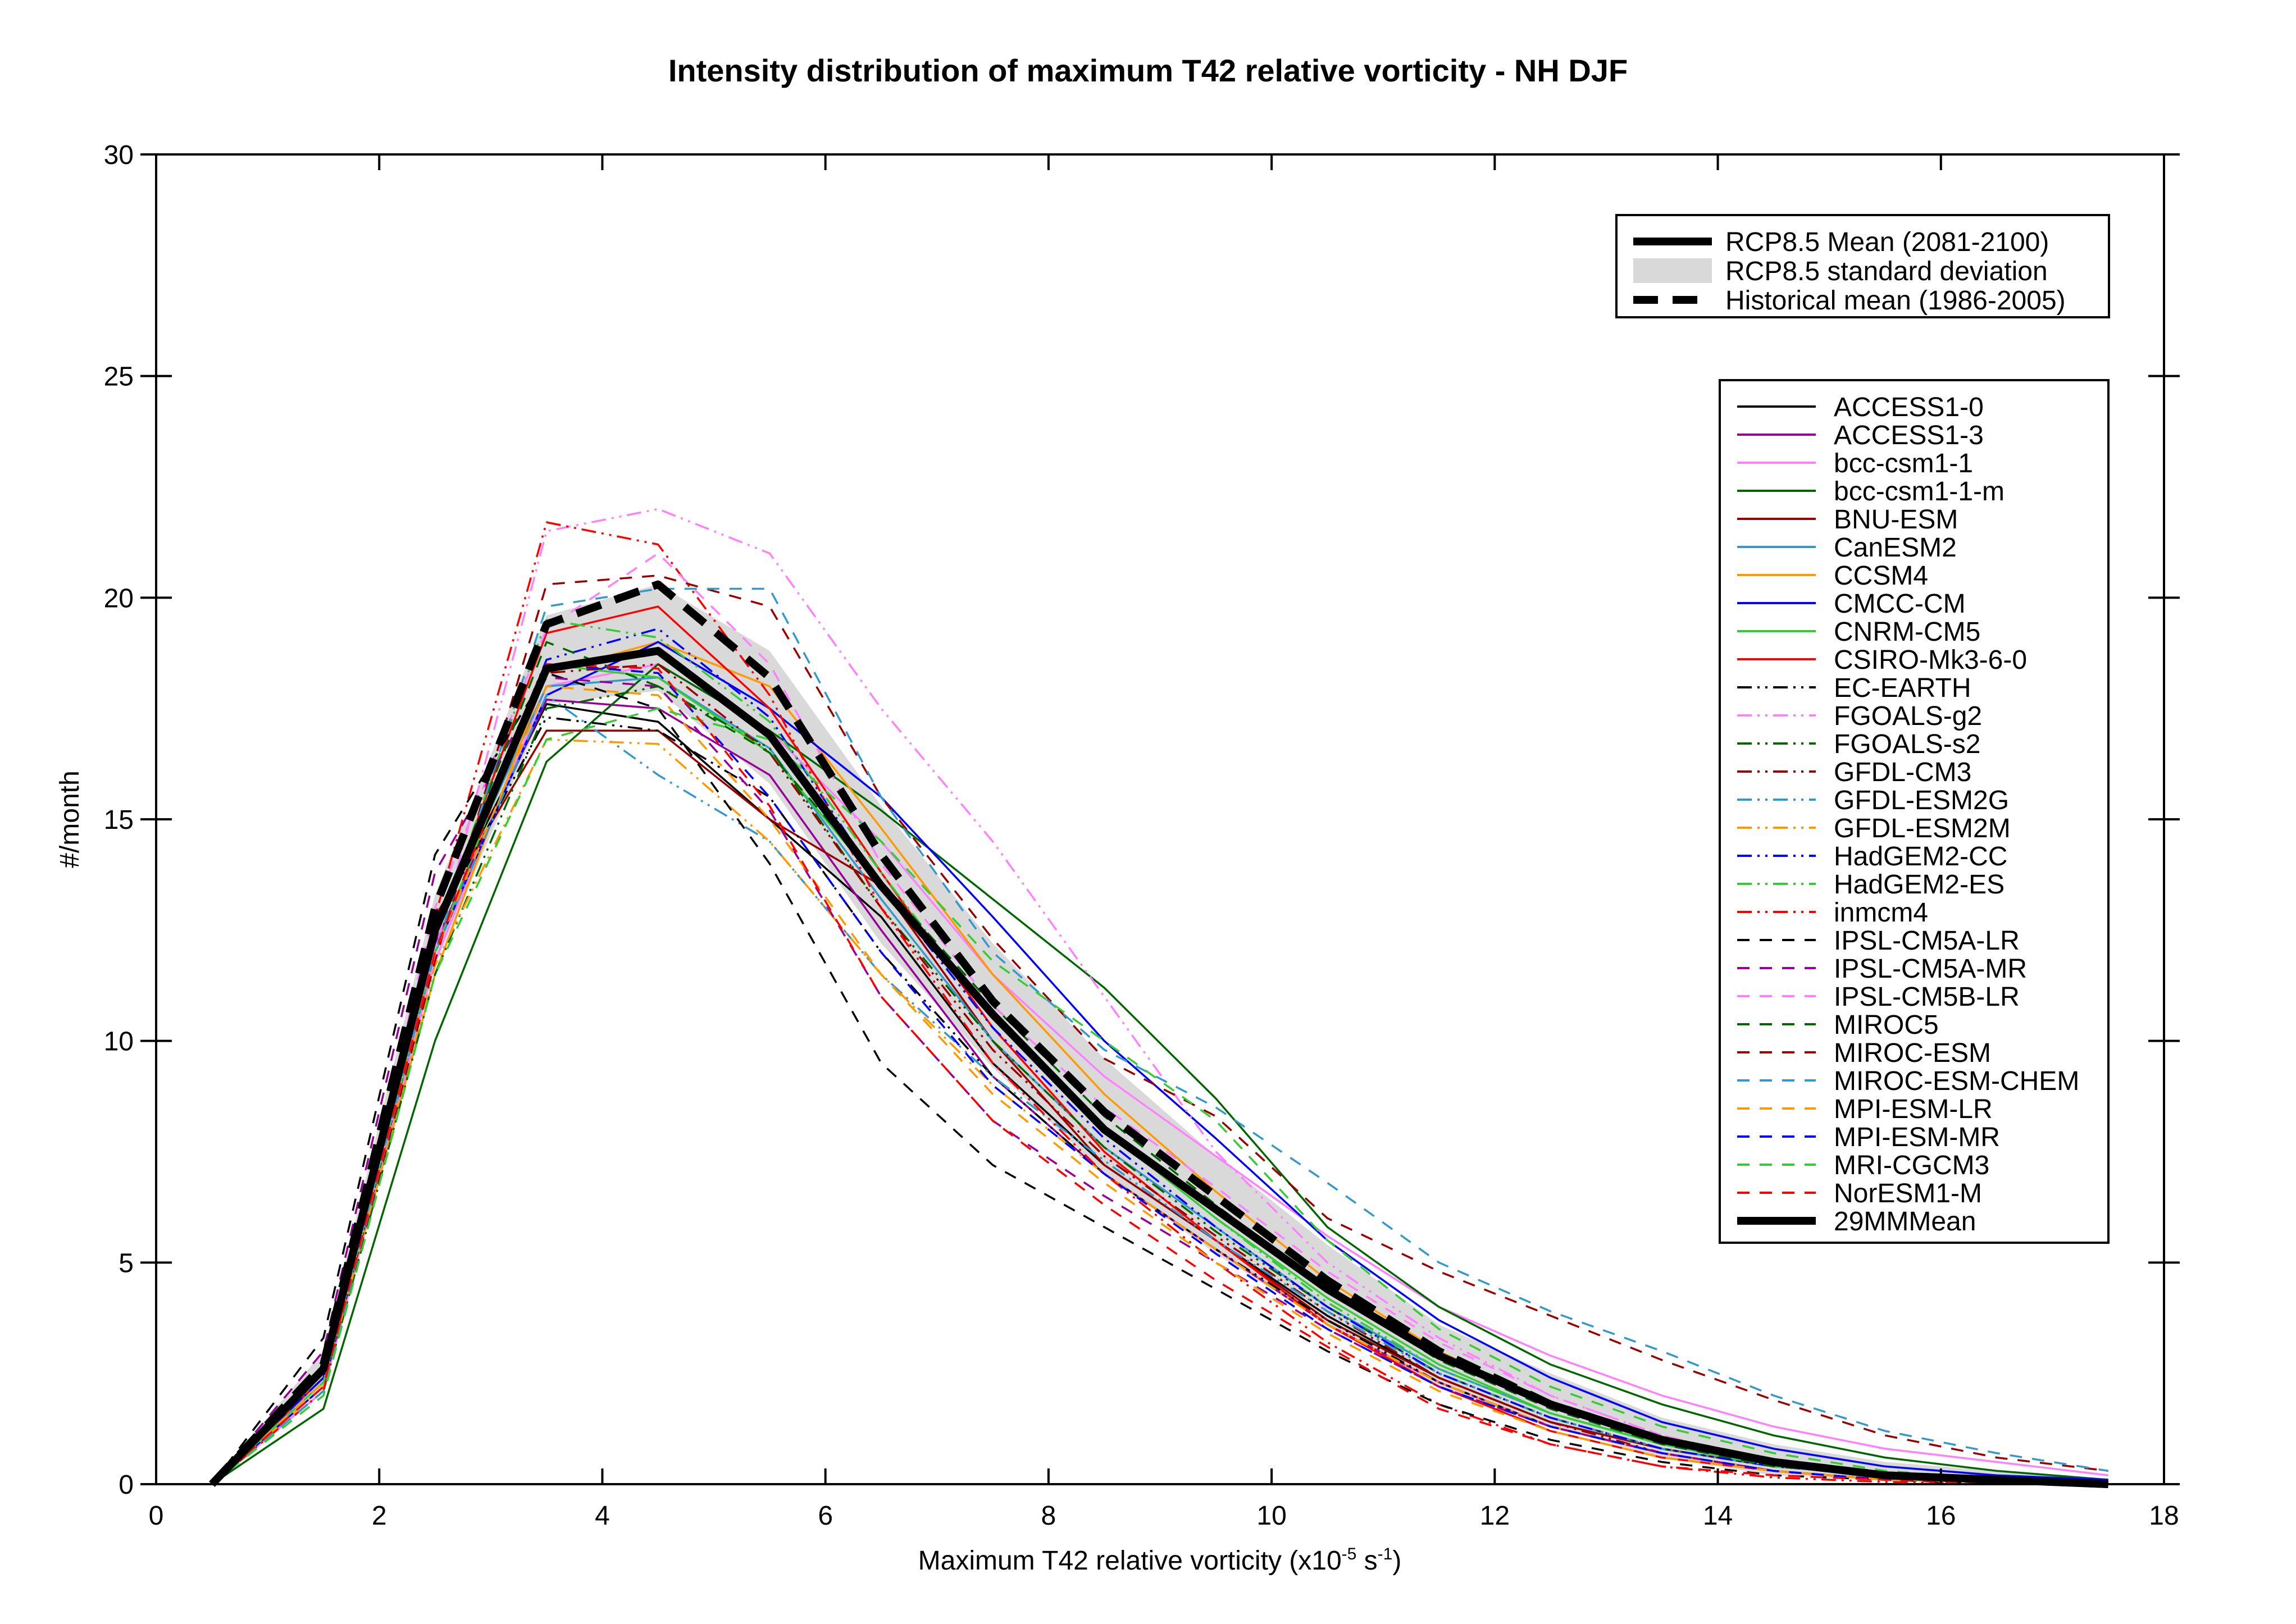  What do you see at coordinates (1919, 885) in the screenshot?
I see `legend-label-hadgem2-es: HadGEM2-ES` at bounding box center [1919, 885].